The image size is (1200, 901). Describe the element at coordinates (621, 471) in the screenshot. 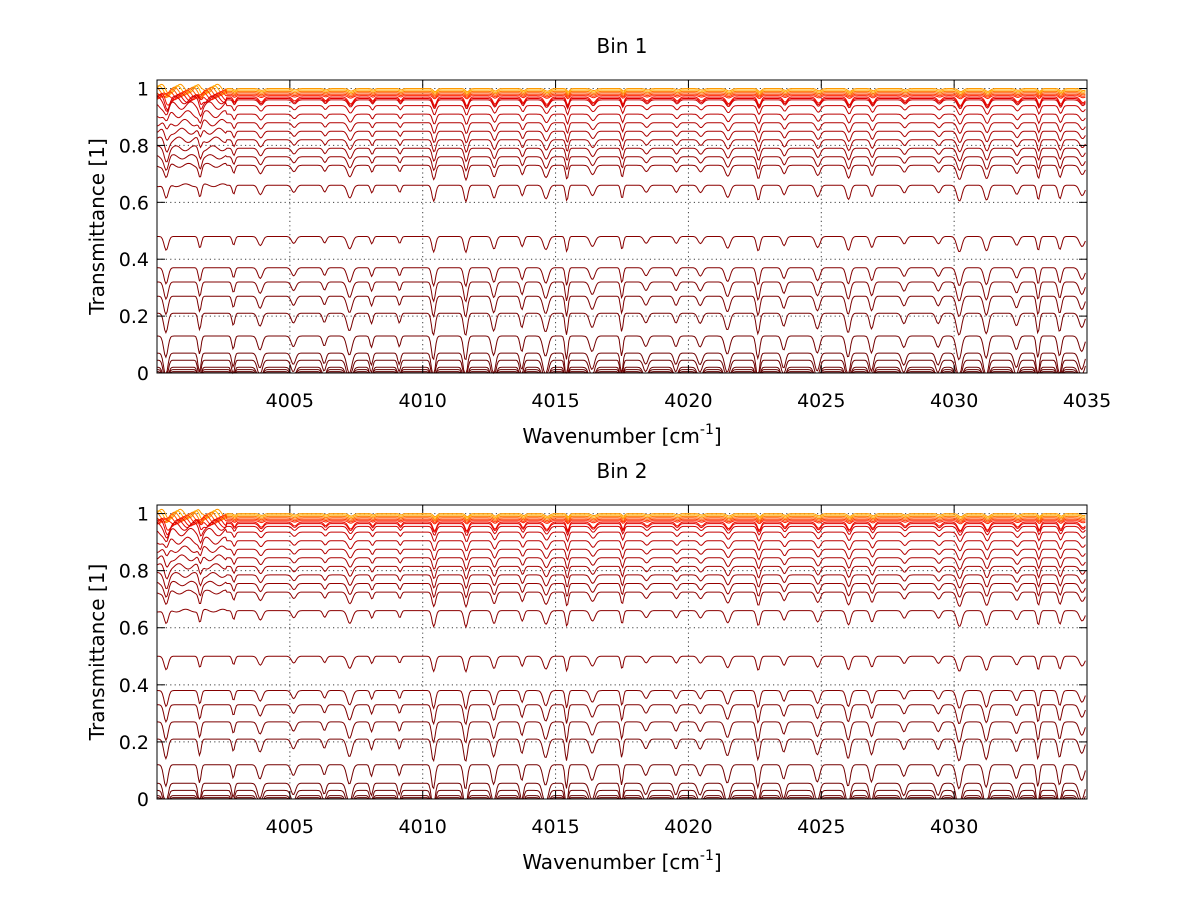

I see `chart-title: Bin 2` at that location.